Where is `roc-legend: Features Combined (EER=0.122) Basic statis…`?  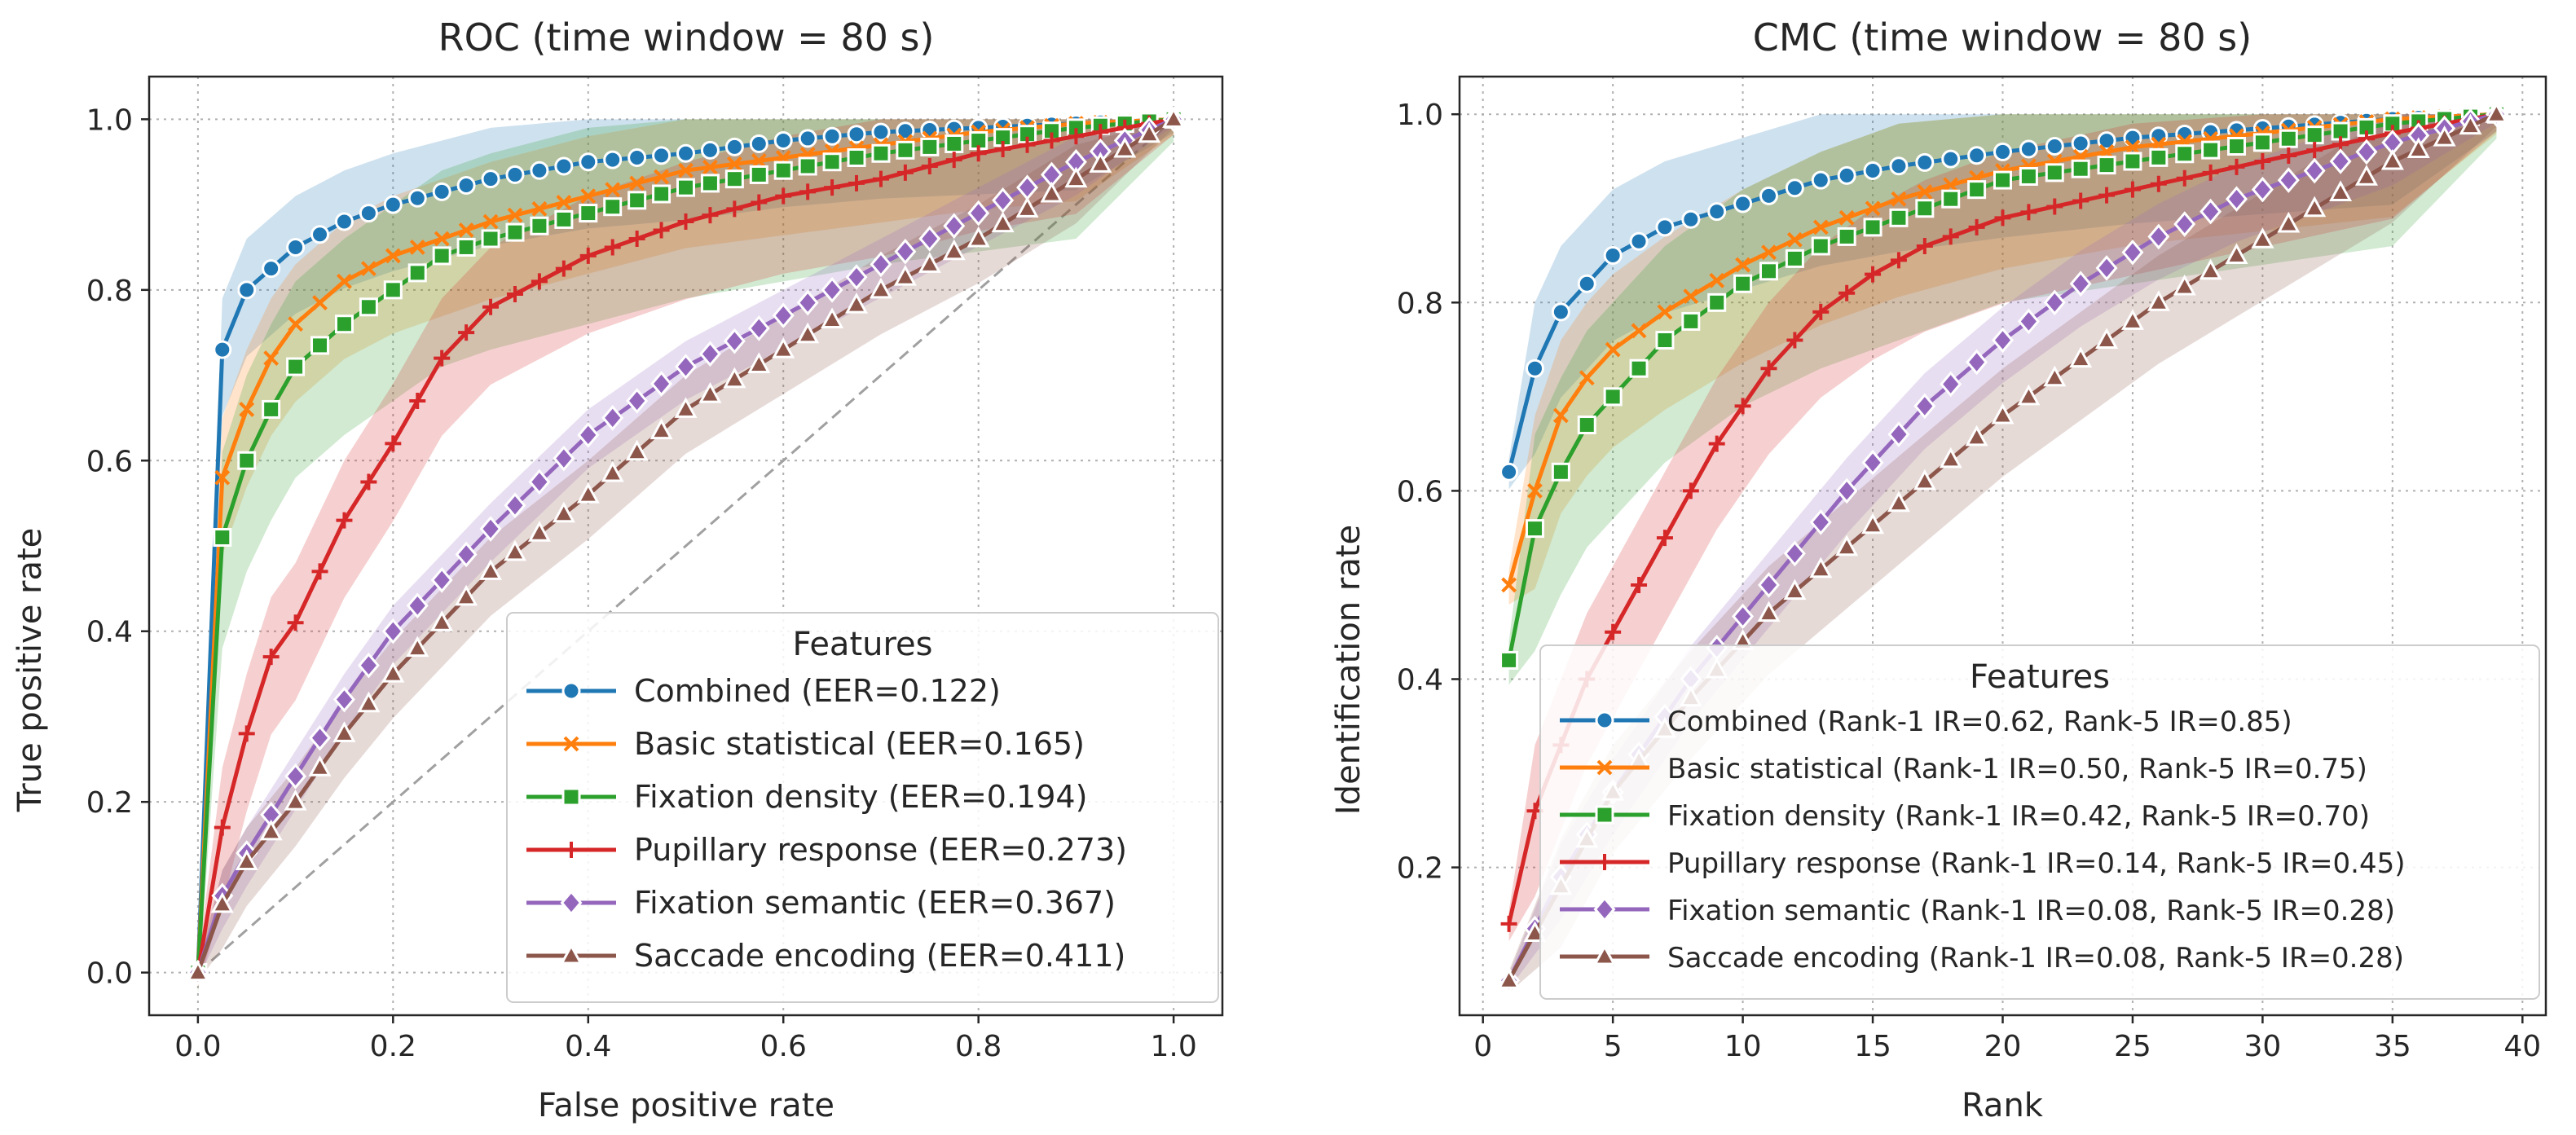
roc-legend: Features Combined (EER=0.122) Basic statis… is located at coordinates (863, 808).